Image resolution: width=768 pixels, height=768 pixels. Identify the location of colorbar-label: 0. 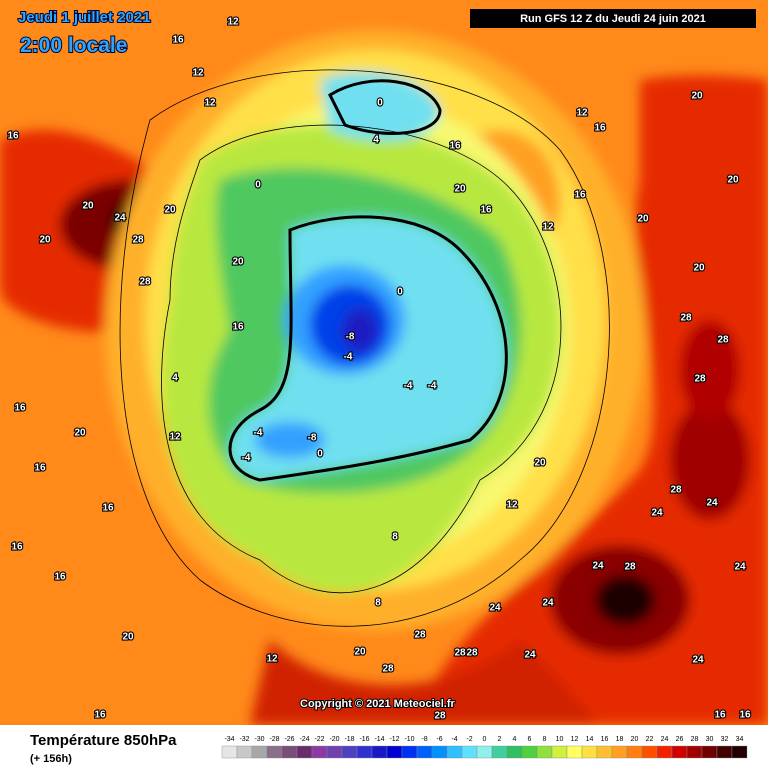
(485, 739).